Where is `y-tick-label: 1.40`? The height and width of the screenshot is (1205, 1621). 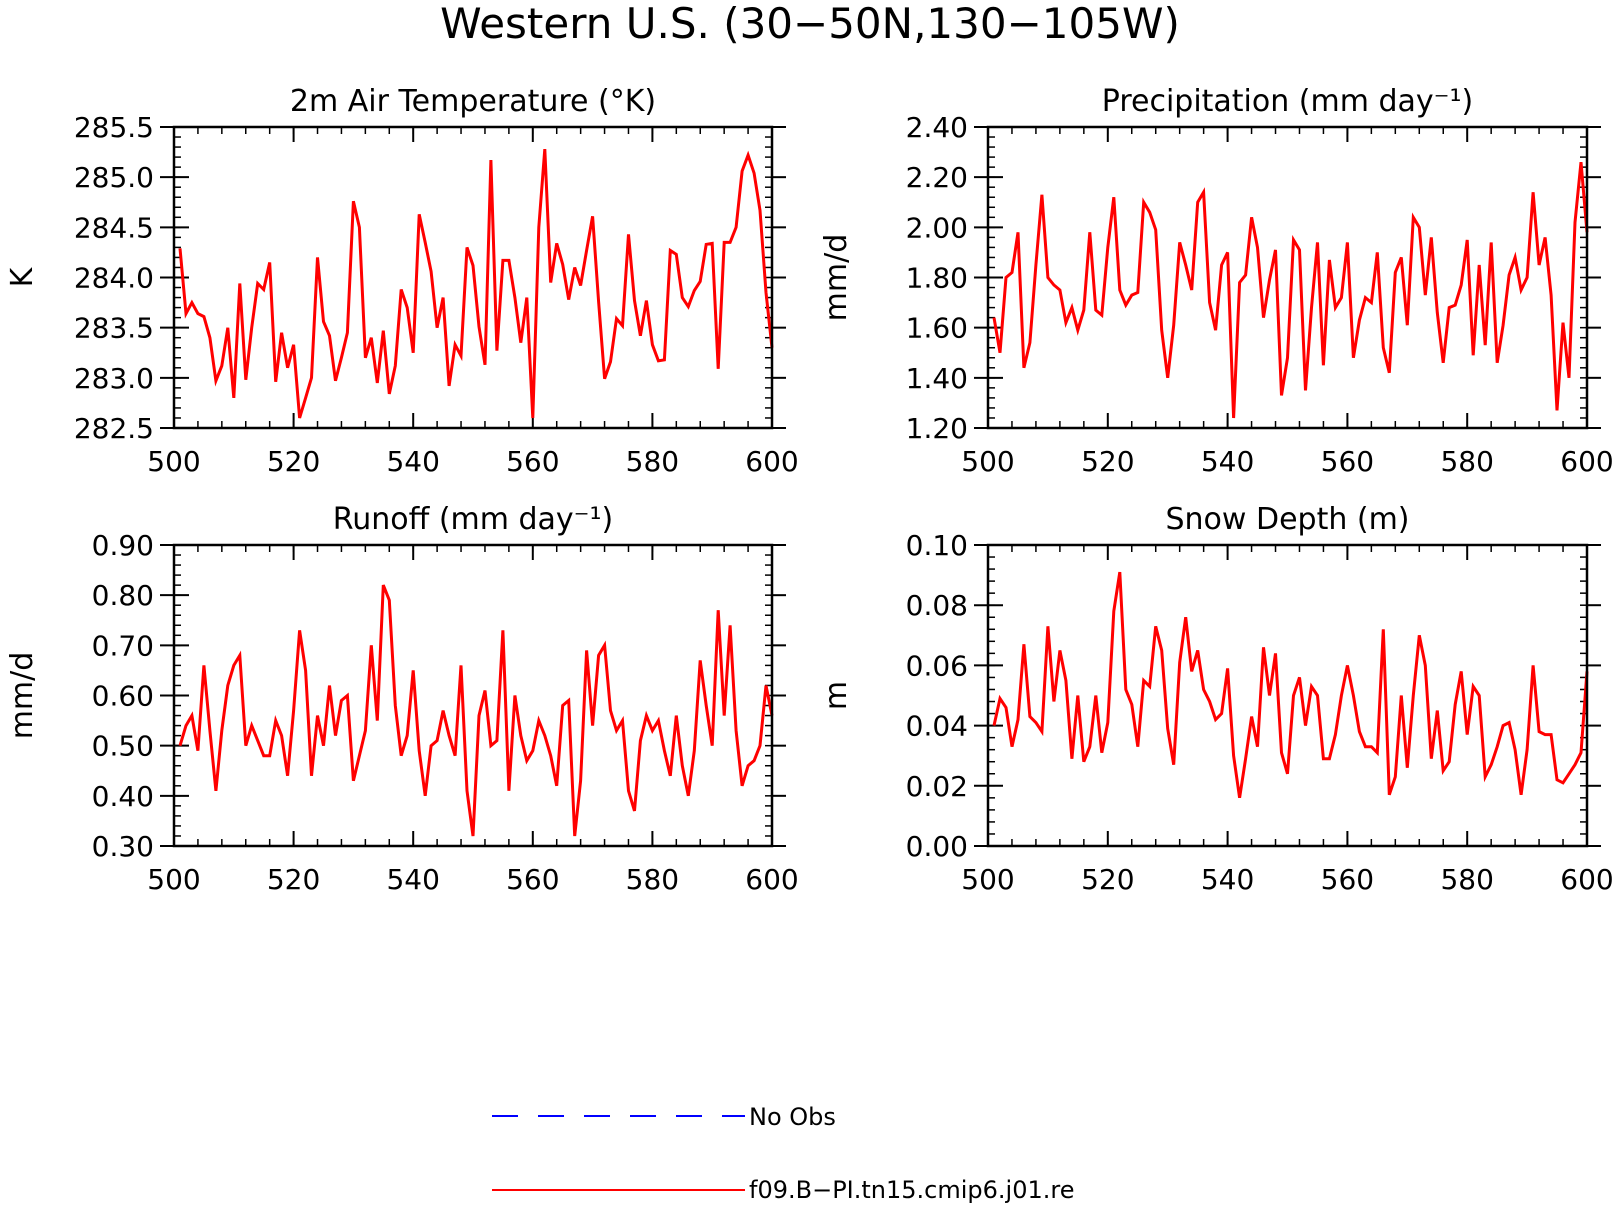 y-tick-label: 1.40 is located at coordinates (937, 378).